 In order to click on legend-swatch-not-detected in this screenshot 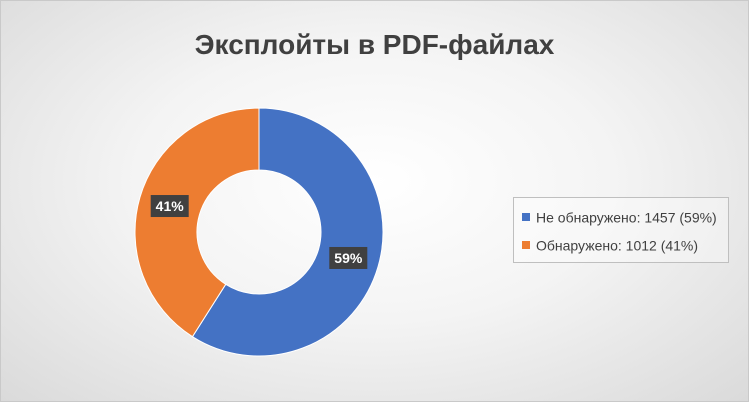, I will do `click(526, 217)`.